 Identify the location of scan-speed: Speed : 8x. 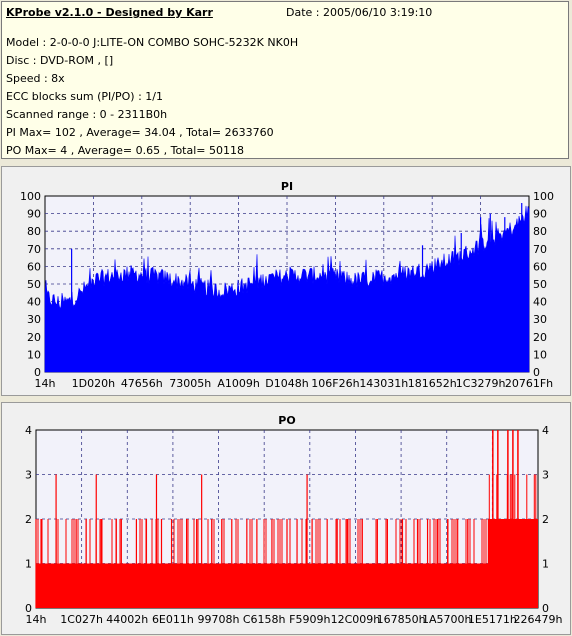
(35, 78).